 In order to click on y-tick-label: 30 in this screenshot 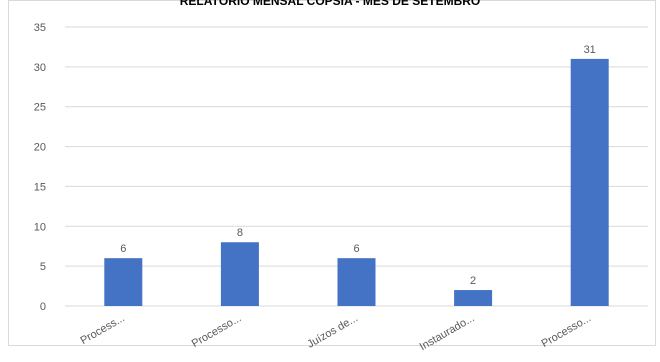, I will do `click(40, 68)`.